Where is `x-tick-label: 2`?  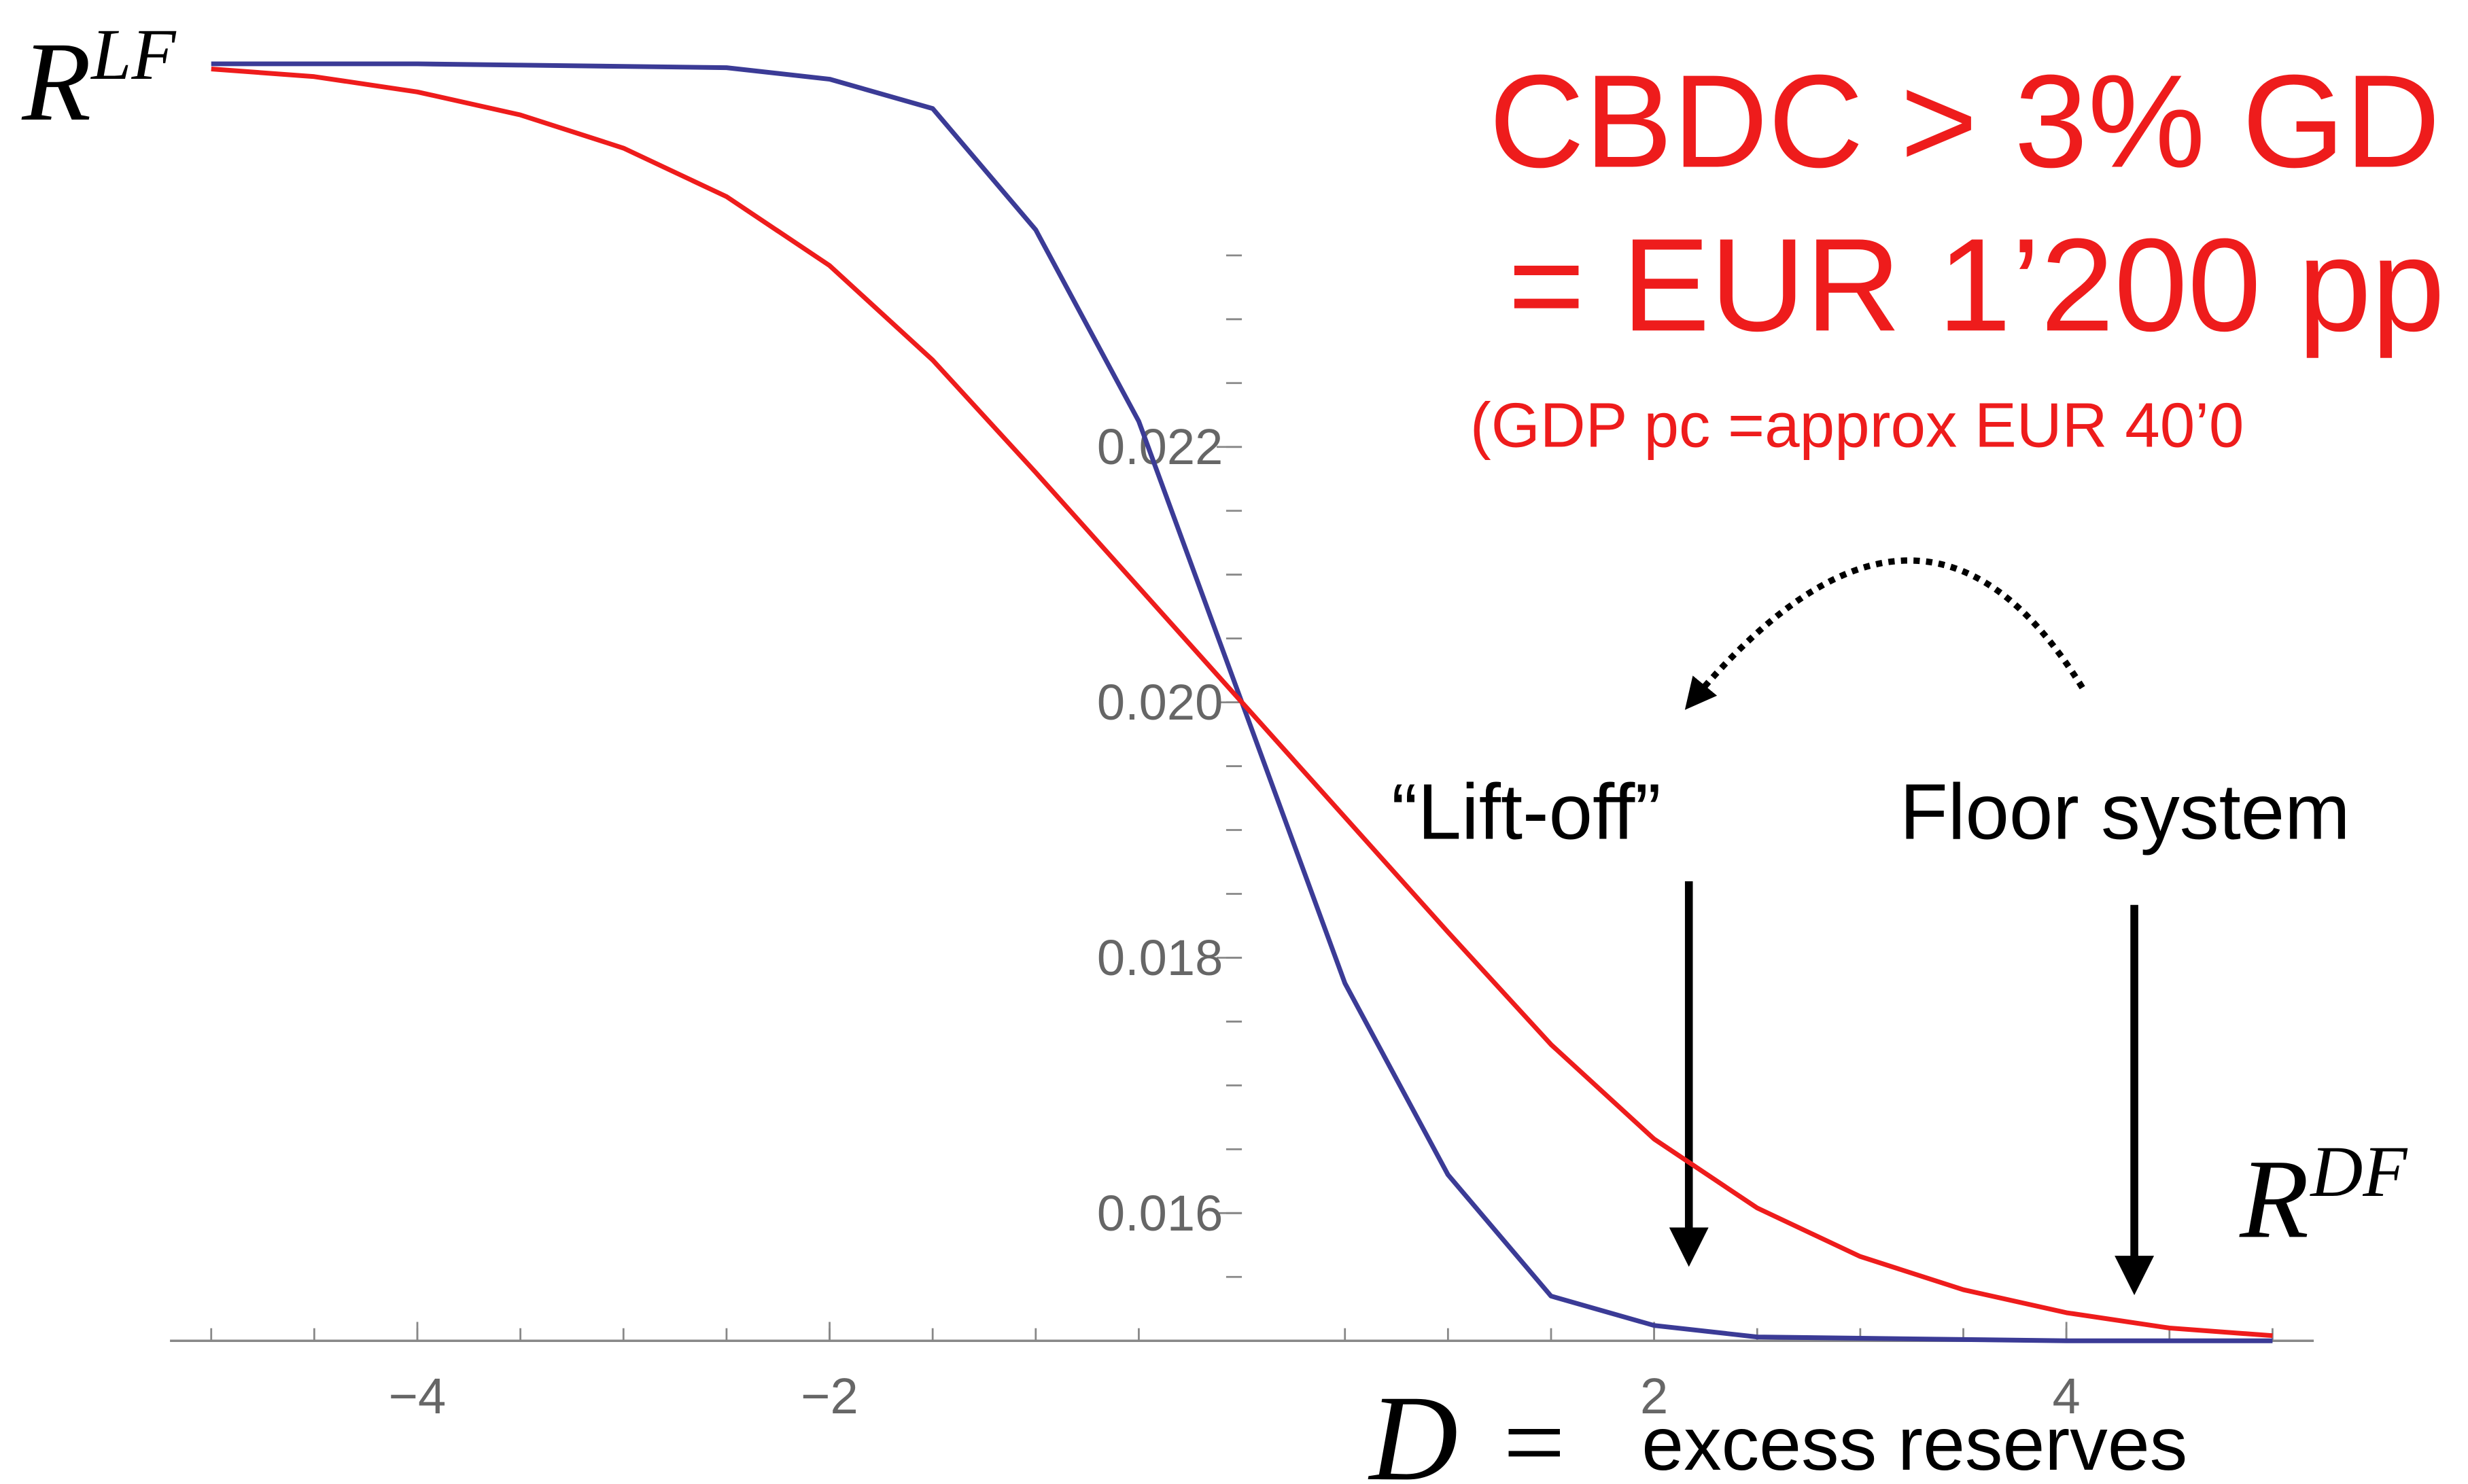 x-tick-label: 2 is located at coordinates (1654, 1396).